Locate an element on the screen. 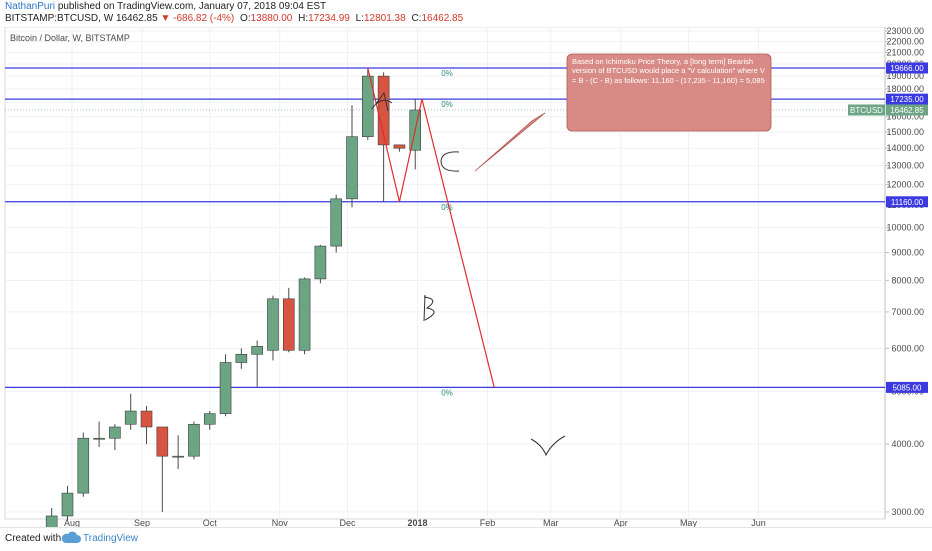 Image resolution: width=932 pixels, height=551 pixels. high-label: H: is located at coordinates (303, 18).